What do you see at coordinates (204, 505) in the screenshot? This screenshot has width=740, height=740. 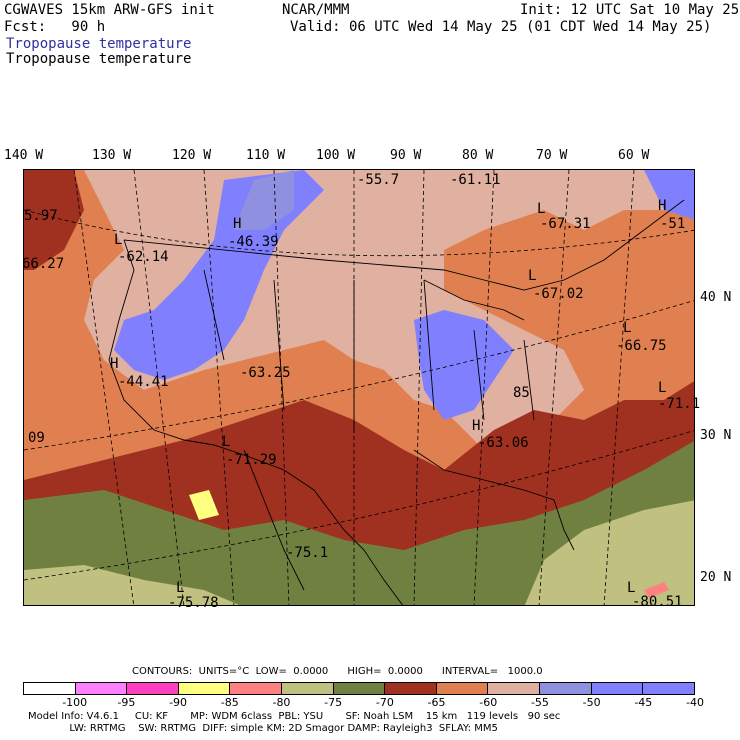 I see `field-yellow-spot` at bounding box center [204, 505].